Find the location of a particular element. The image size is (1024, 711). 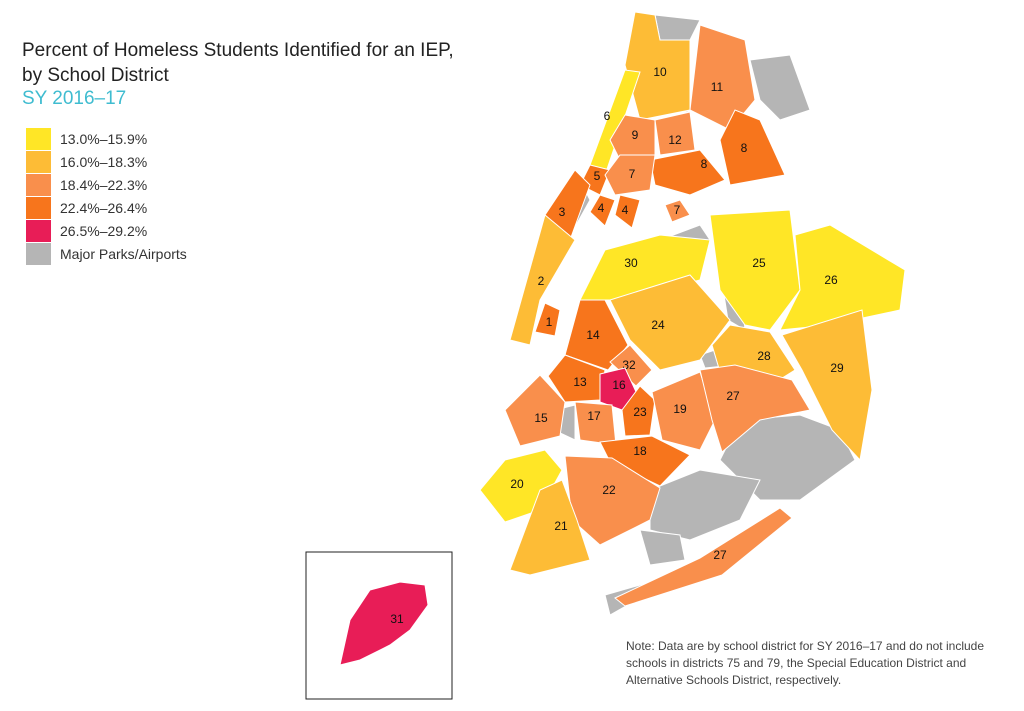

district-label: 10 is located at coordinates (660, 72).